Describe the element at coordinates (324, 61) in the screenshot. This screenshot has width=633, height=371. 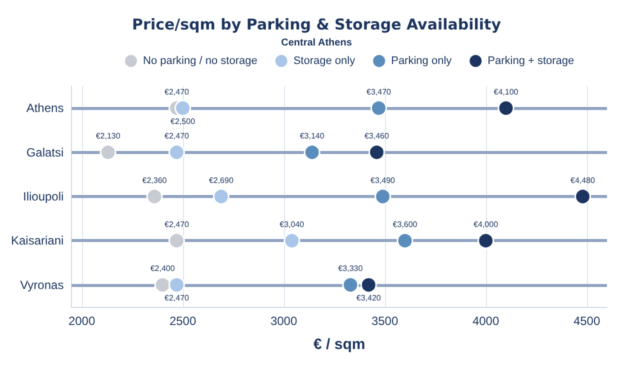
I see `legend-label: Storage only` at that location.